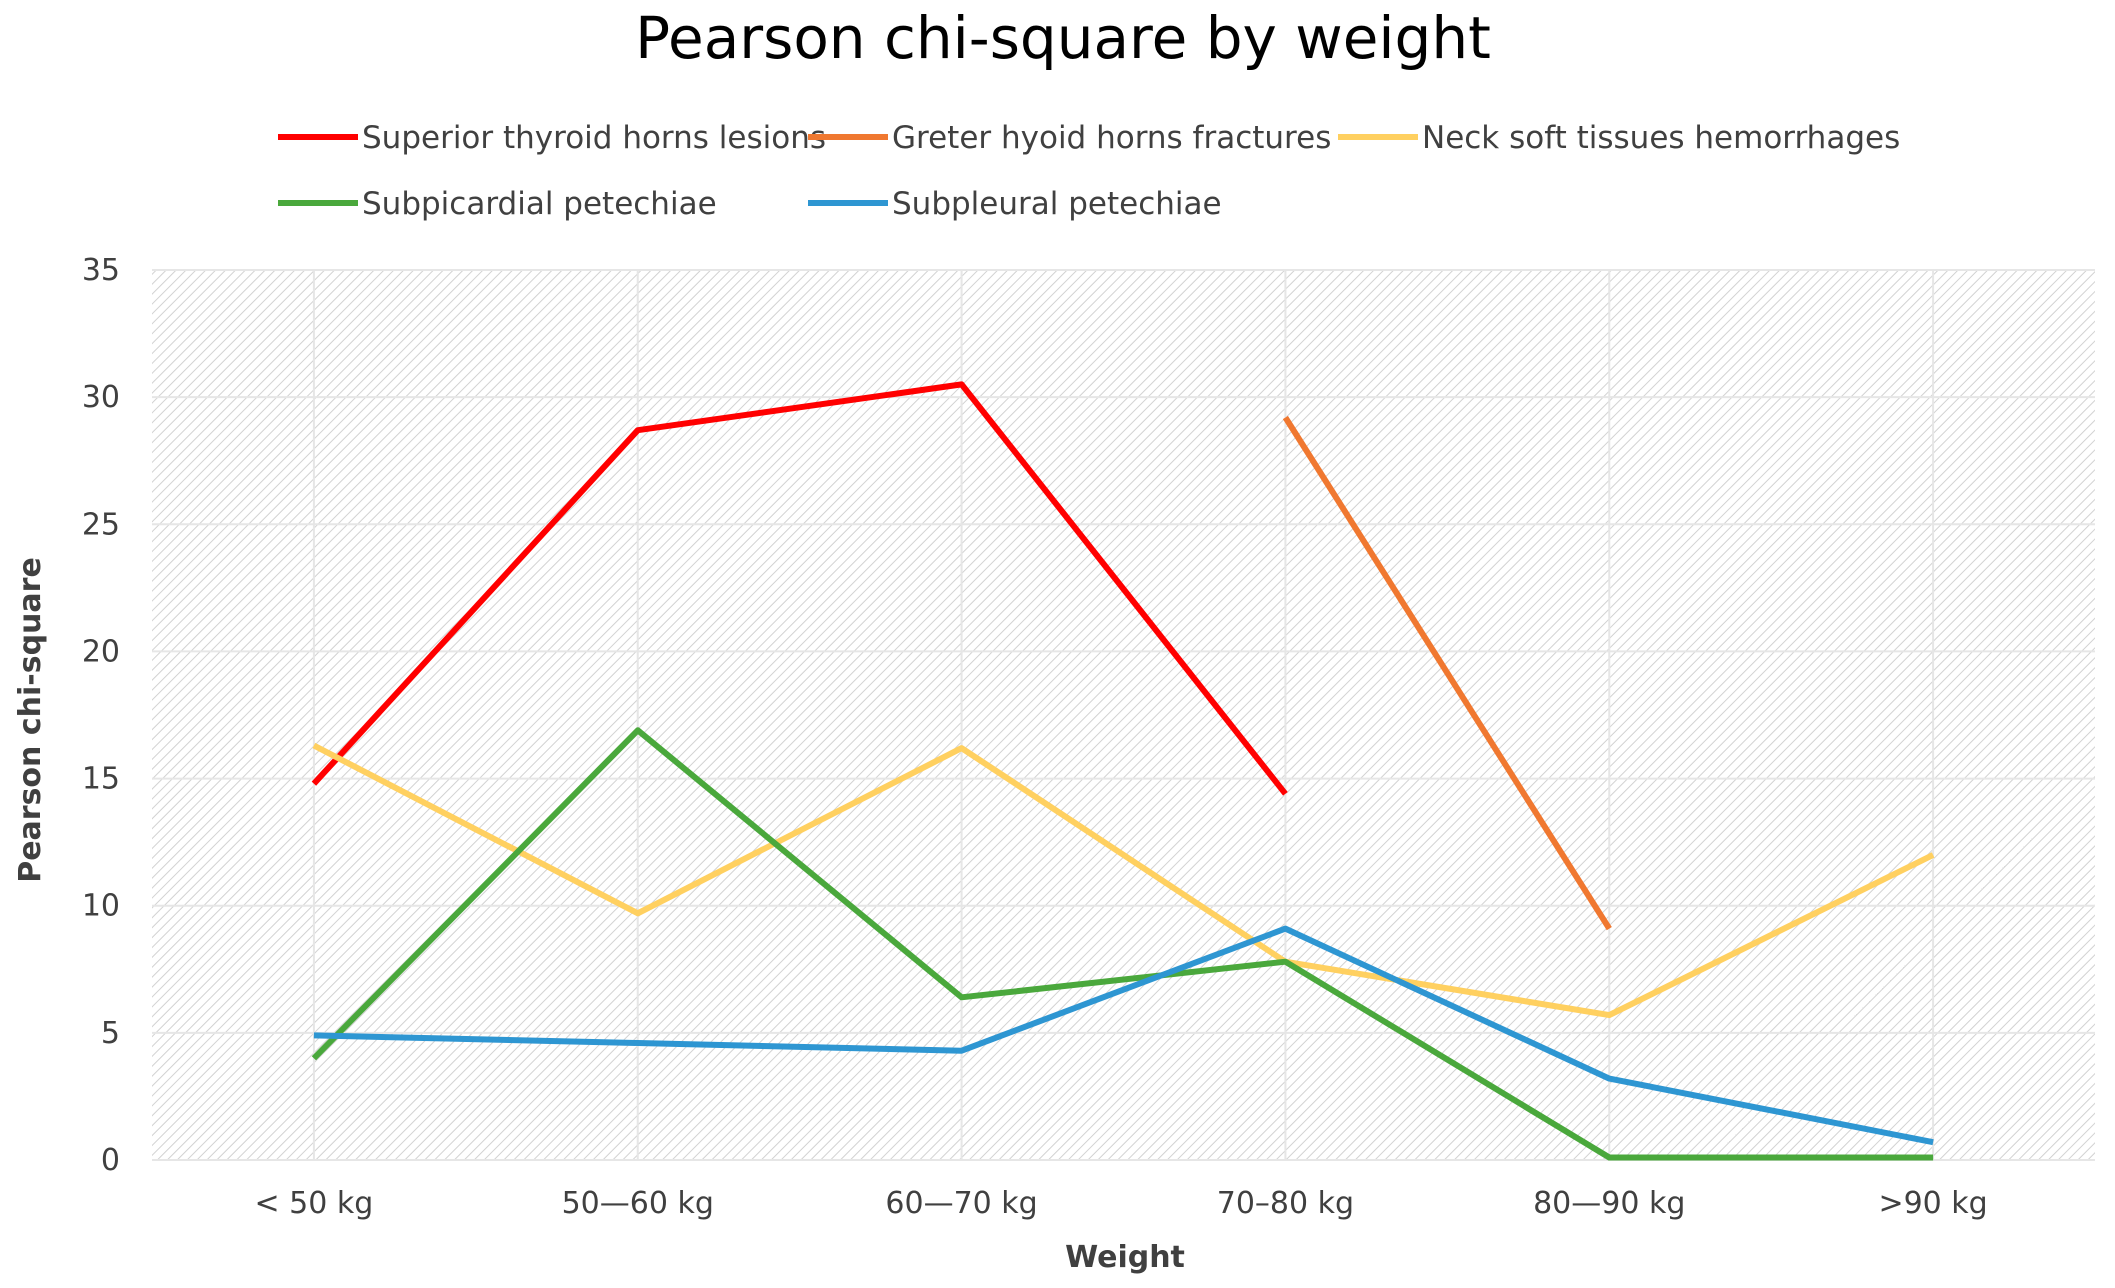 This screenshot has height=1288, width=2115. What do you see at coordinates (1609, 1203) in the screenshot?
I see `x-tick-label-4: 80—90 kg` at bounding box center [1609, 1203].